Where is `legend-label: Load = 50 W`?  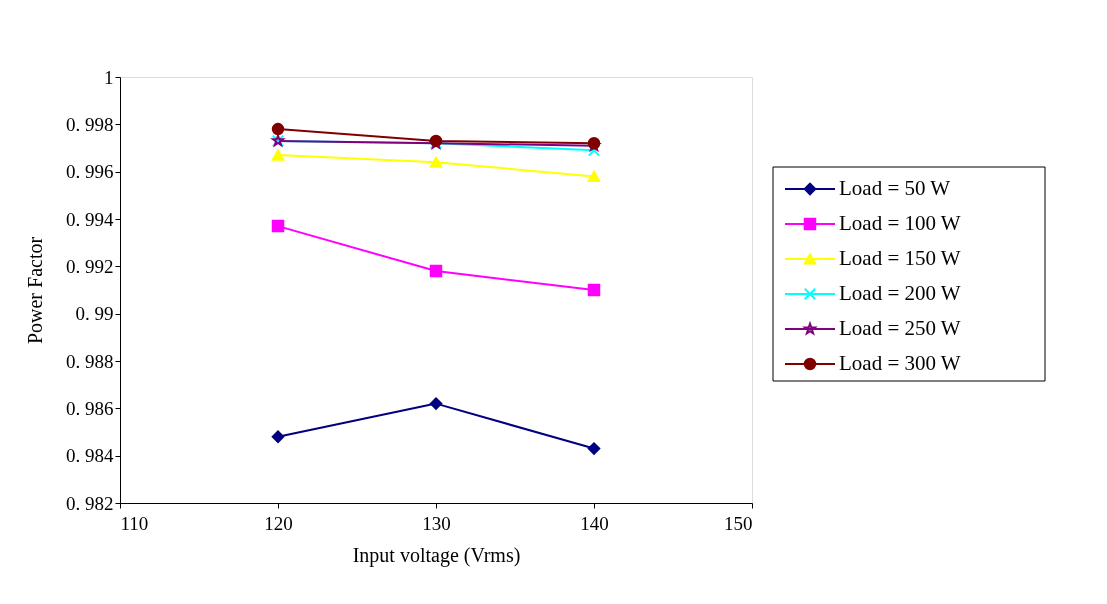 legend-label: Load = 50 W is located at coordinates (895, 188).